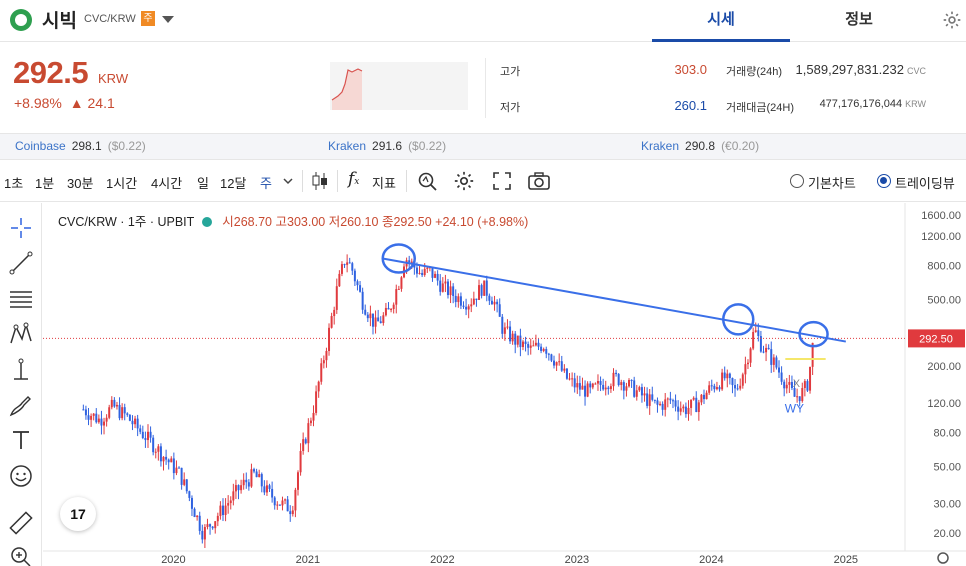 This screenshot has height=566, width=966. Describe the element at coordinates (700, 146) in the screenshot. I see `exchange-item: Kraken 290.8 (€0.20)` at that location.